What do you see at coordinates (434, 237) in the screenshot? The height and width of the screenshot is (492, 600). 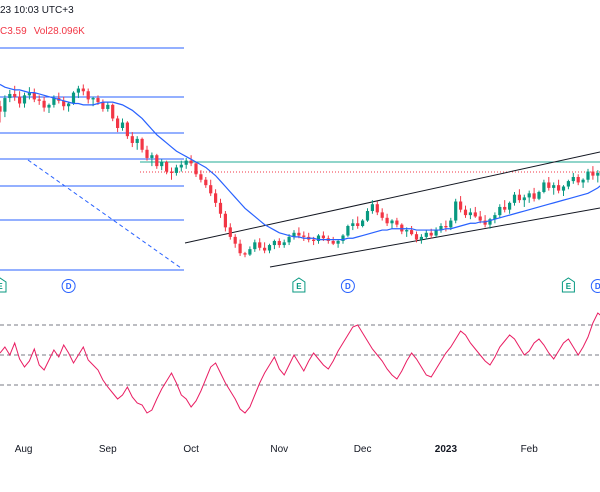 I see `channel-lower-line` at bounding box center [434, 237].